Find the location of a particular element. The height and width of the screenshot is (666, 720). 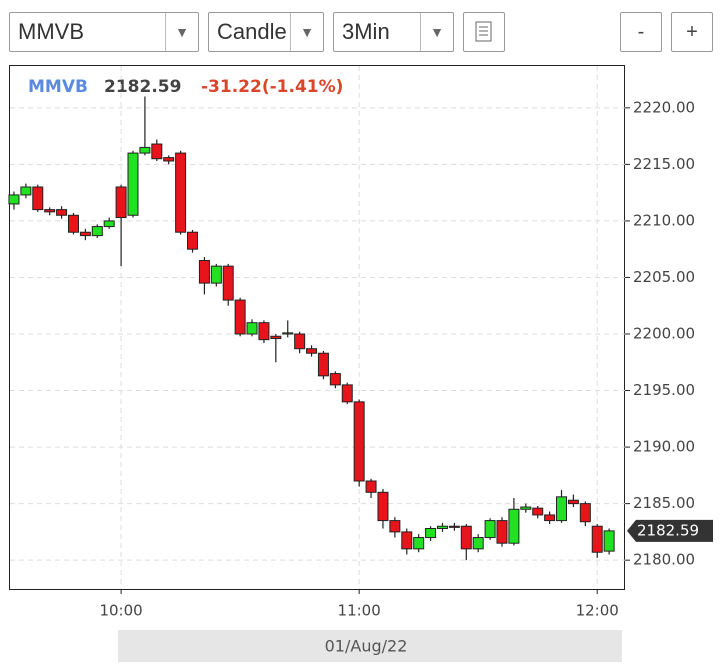

legend-symbol: MMVB is located at coordinates (58, 87).